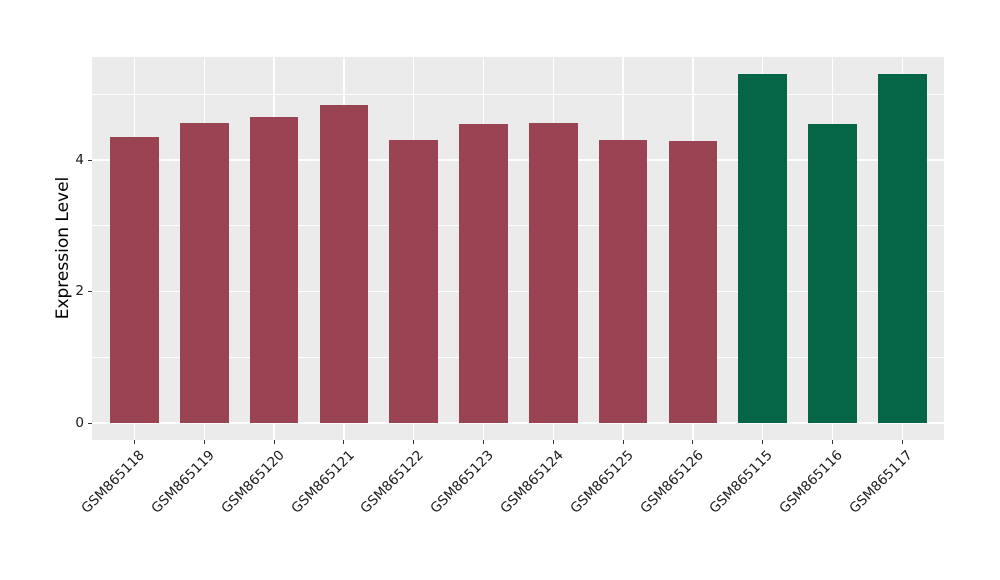 The width and height of the screenshot is (1000, 580). Describe the element at coordinates (811, 482) in the screenshot. I see `x-tick-label-text: GSM865116` at that location.